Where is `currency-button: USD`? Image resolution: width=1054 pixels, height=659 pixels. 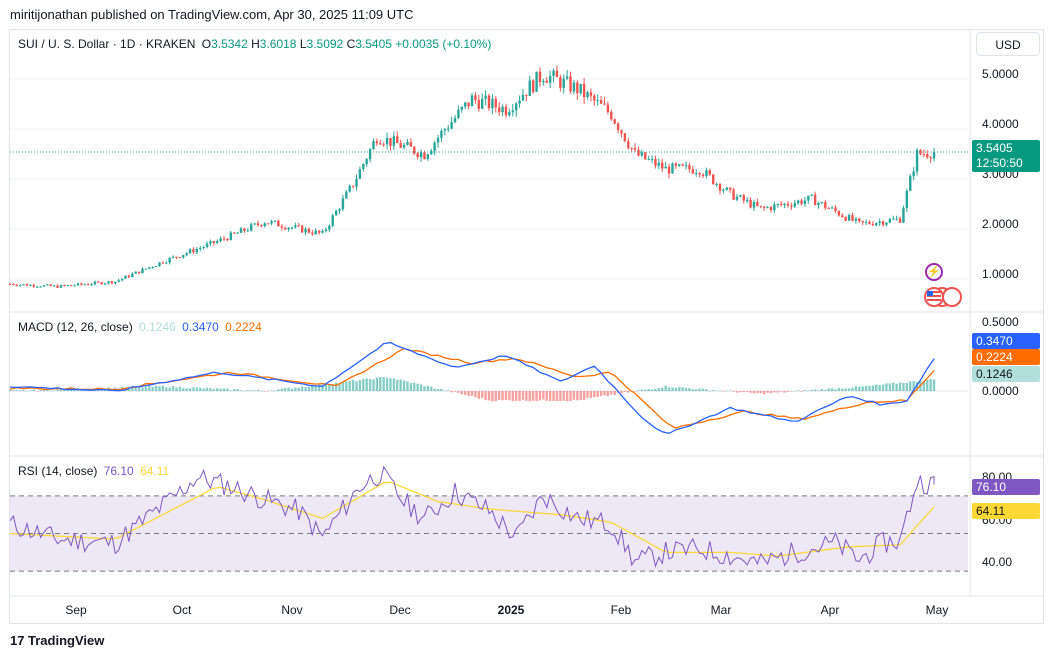 currency-button: USD is located at coordinates (1008, 44).